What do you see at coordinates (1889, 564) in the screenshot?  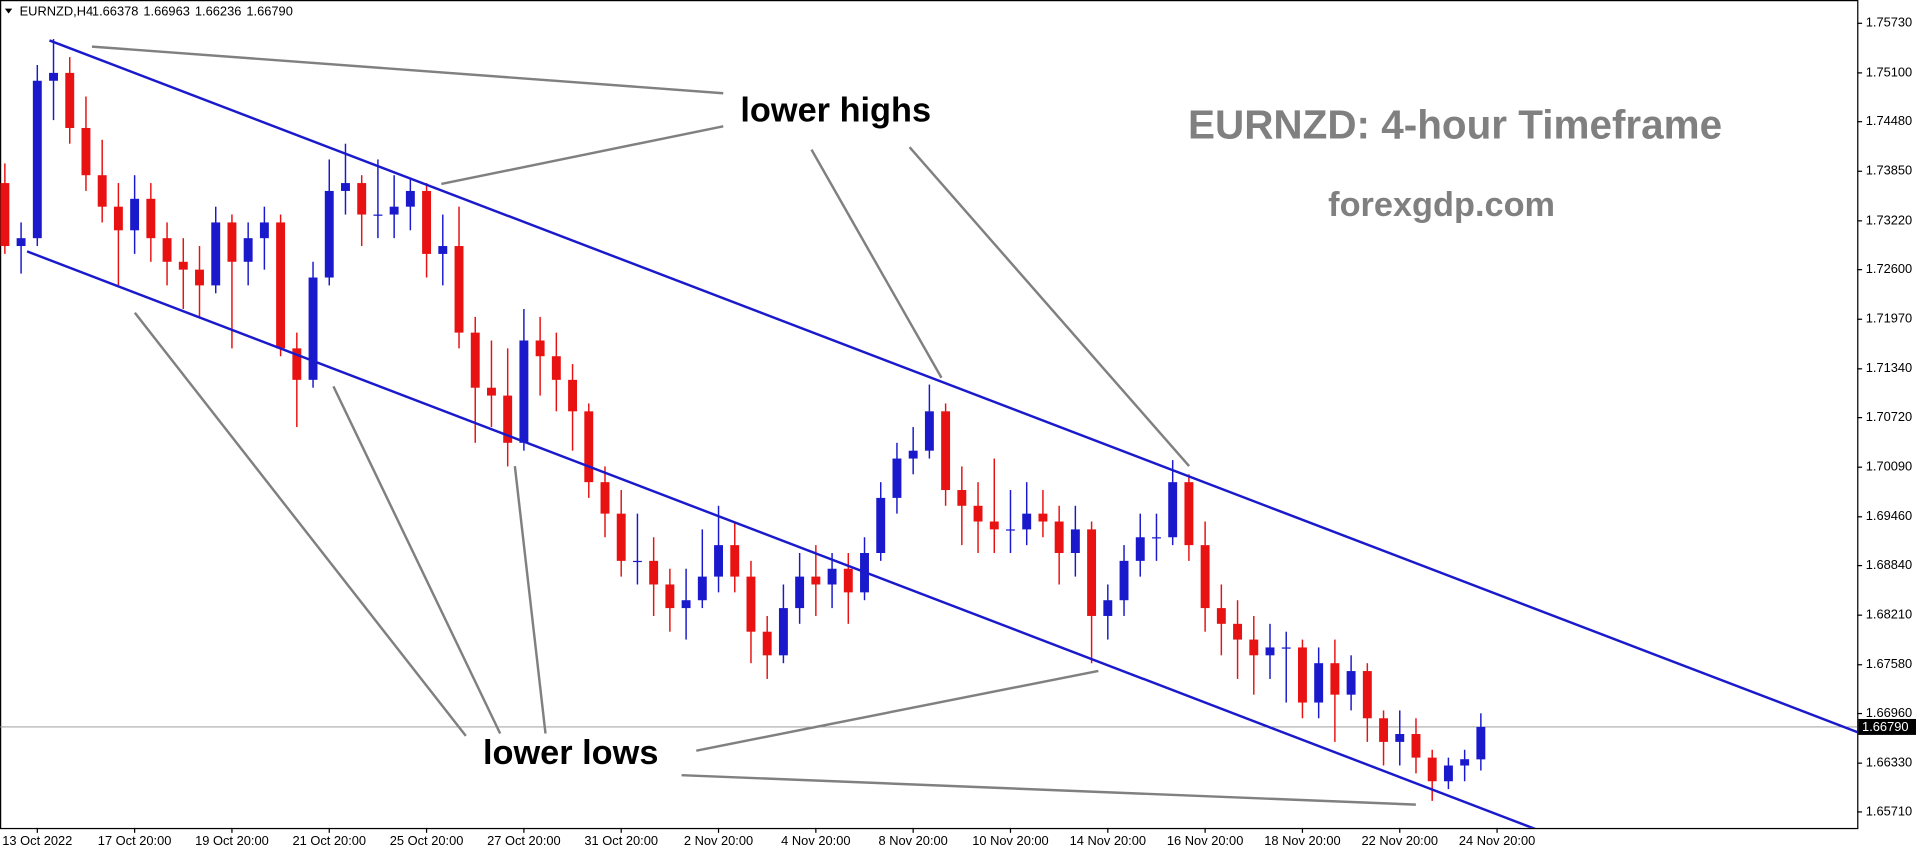 I see `y-tick-label: 1.68840` at bounding box center [1889, 564].